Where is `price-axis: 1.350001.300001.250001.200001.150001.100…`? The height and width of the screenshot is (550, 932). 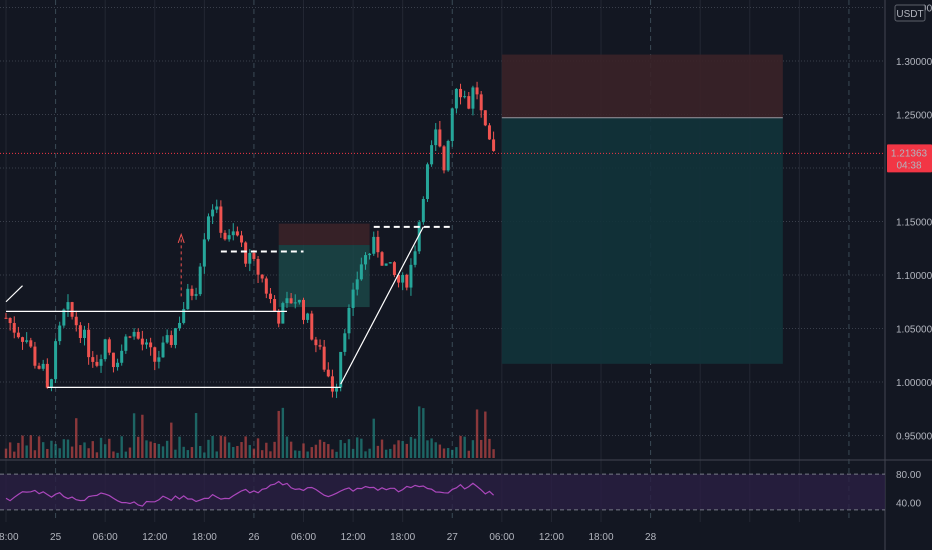 price-axis: 1.350001.300001.250001.200001.150001.100… is located at coordinates (909, 257).